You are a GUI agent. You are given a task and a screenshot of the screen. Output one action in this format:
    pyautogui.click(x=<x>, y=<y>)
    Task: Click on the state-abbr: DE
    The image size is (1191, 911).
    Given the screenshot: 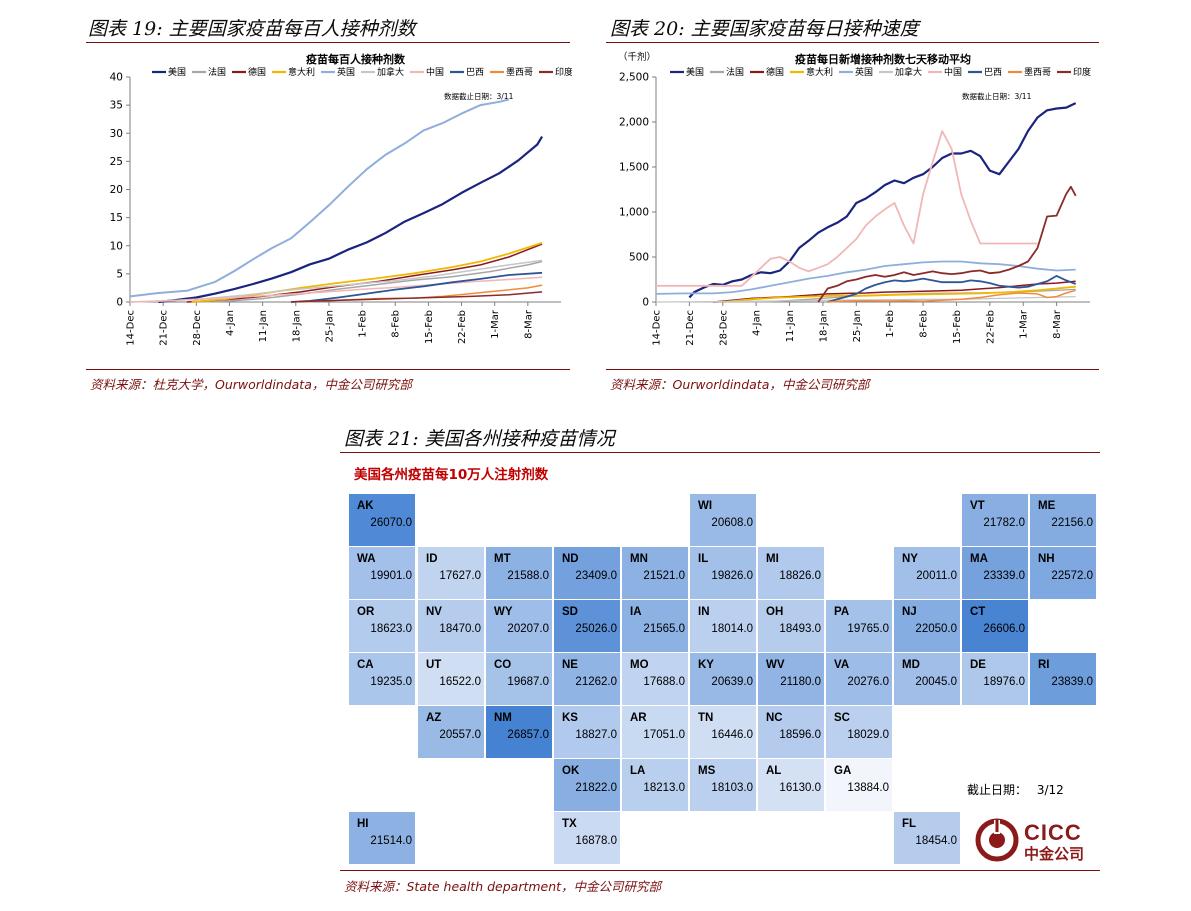 What is the action you would take?
    pyautogui.click(x=978, y=665)
    